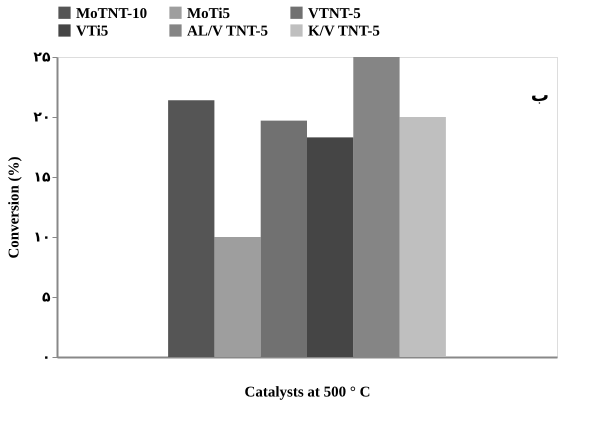  I want to click on y-tick-label: ۰, so click(46, 358).